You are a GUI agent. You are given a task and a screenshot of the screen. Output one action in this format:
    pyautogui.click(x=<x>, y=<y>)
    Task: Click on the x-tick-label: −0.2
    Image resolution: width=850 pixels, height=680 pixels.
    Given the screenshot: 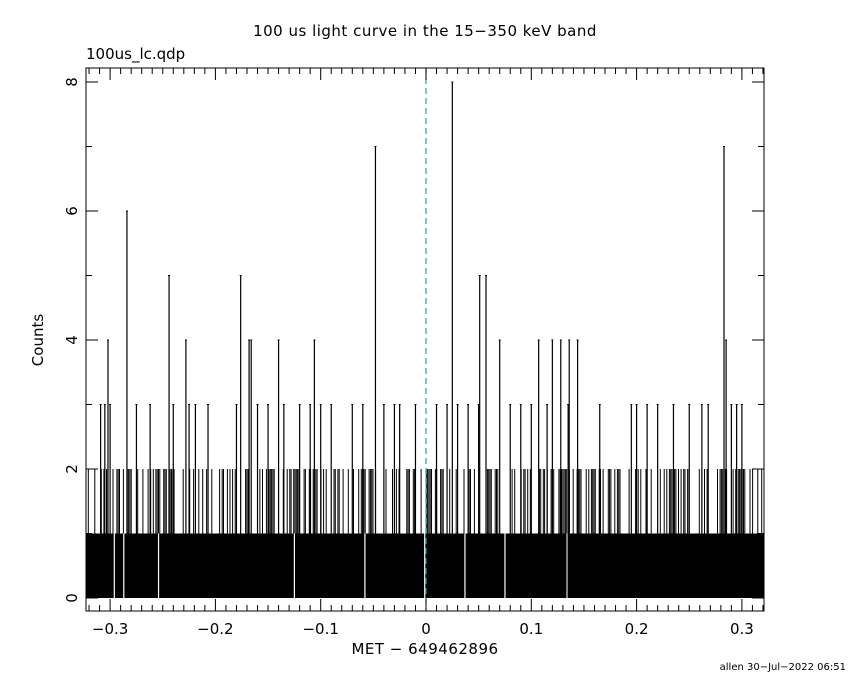 What is the action you would take?
    pyautogui.click(x=215, y=629)
    